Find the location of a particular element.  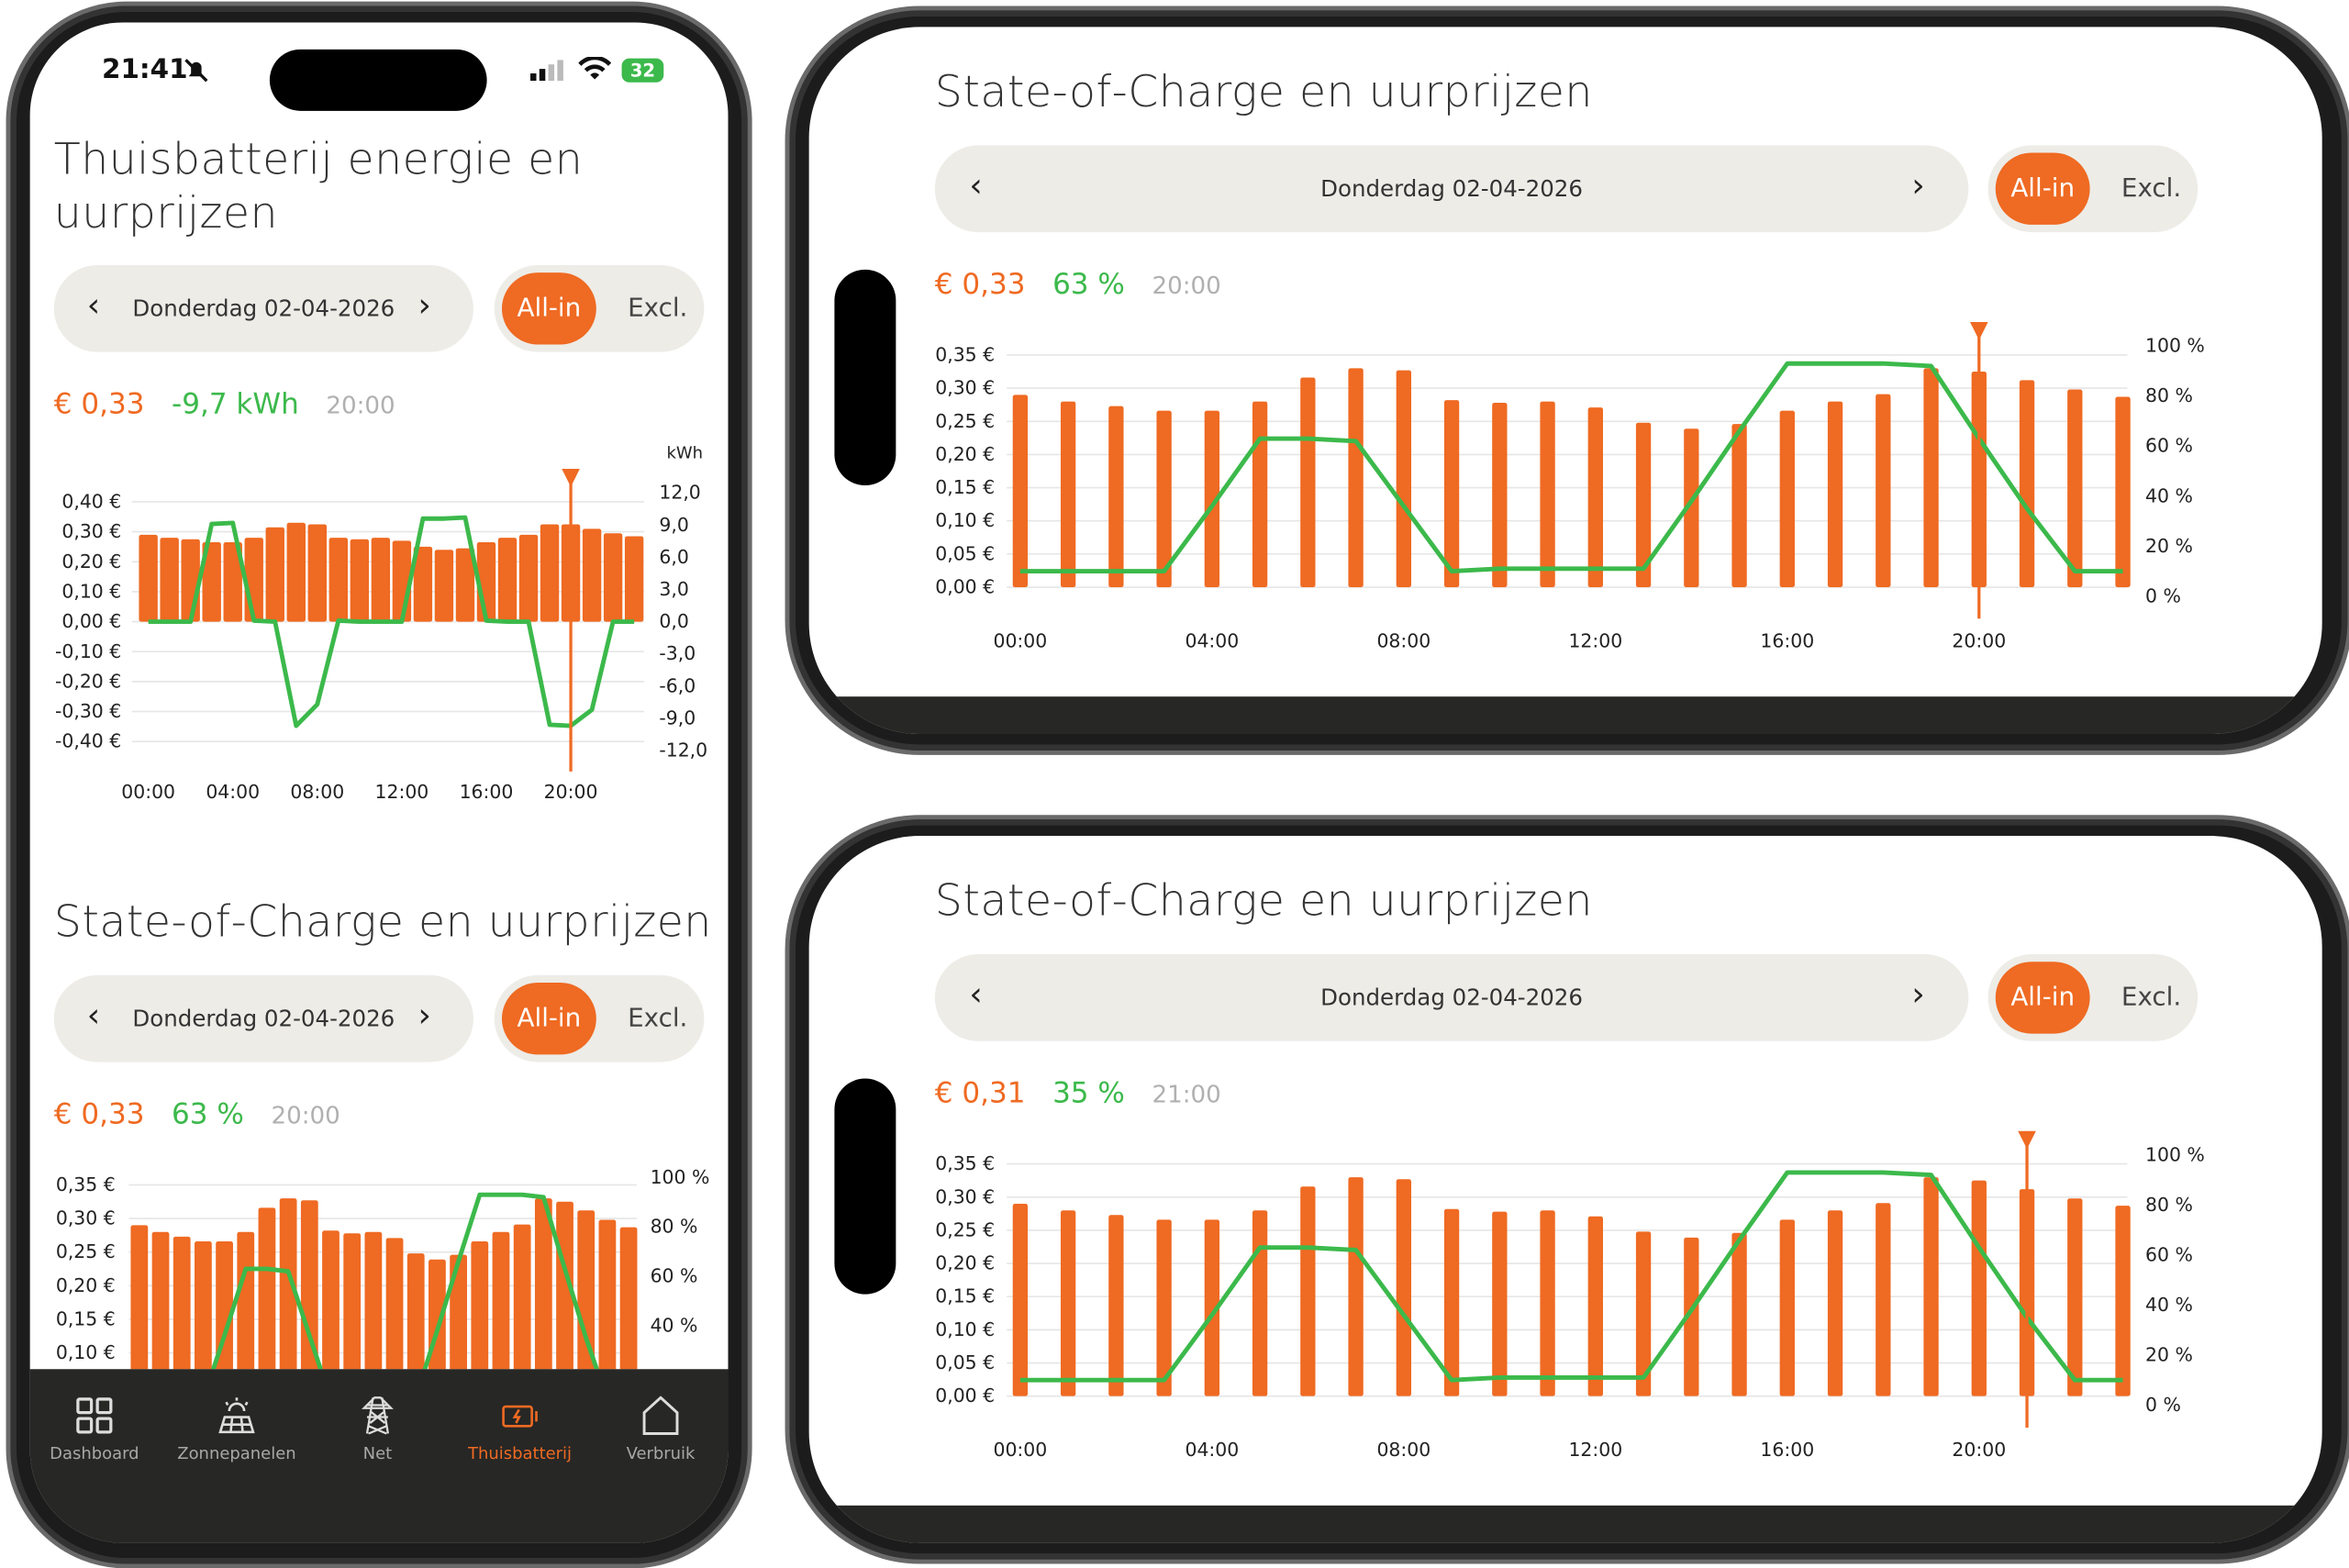

tab-zonnepanelen: Zonnepanelen is located at coordinates (236, 1429).